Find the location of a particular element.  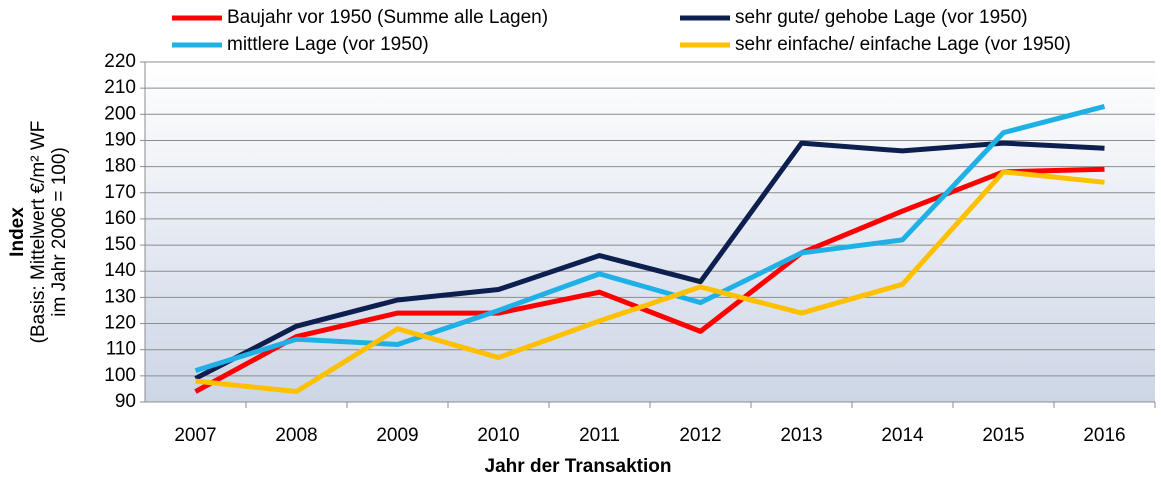

x-tick-label: 2016 is located at coordinates (1104, 435).